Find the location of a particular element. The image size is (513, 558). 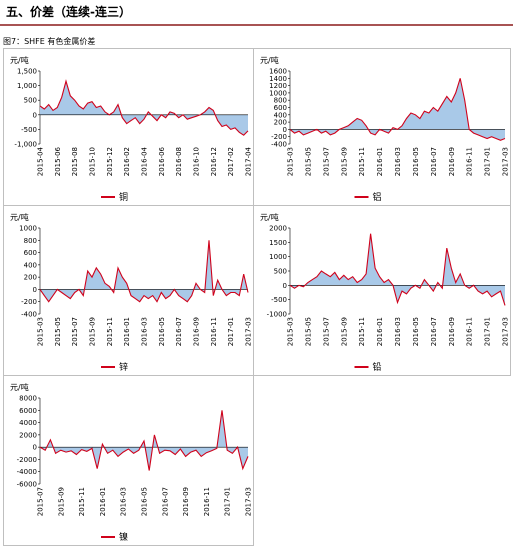

y-tick-label: -1,000 is located at coordinates (25, 145).